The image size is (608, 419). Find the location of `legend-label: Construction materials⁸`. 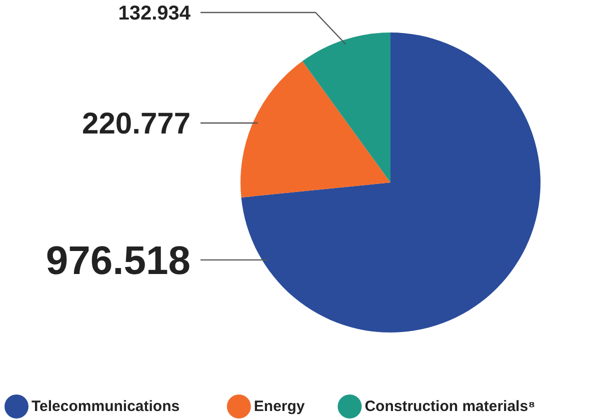

legend-label: Construction materials⁸ is located at coordinates (450, 406).